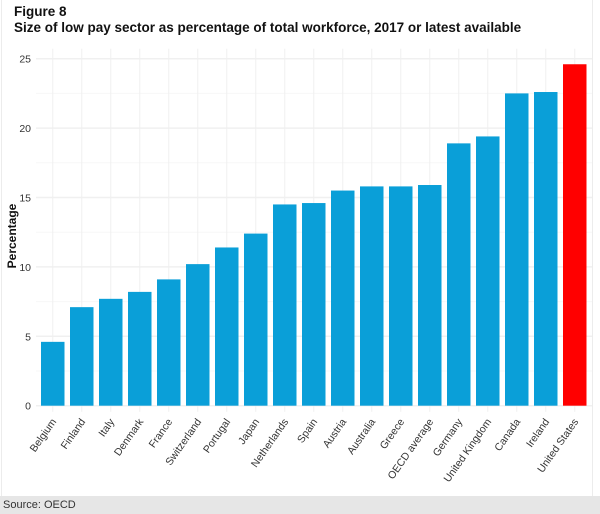  What do you see at coordinates (74, 433) in the screenshot?
I see `x-tick-label: Finland` at bounding box center [74, 433].